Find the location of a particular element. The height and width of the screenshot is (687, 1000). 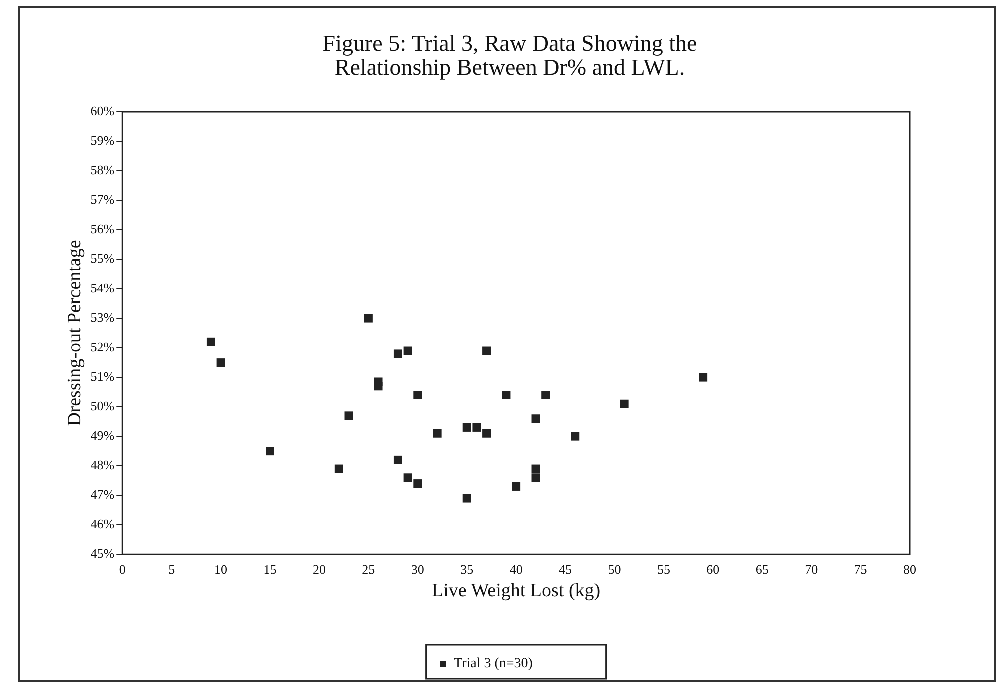

x-tick-label: 35 is located at coordinates (467, 569).